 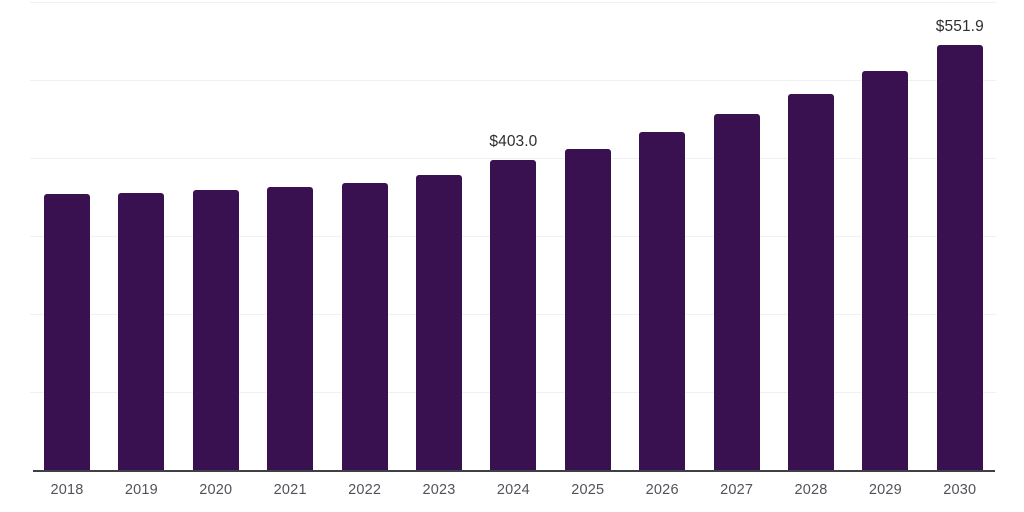 What do you see at coordinates (141, 490) in the screenshot?
I see `x-axis-tick-label: 2019` at bounding box center [141, 490].